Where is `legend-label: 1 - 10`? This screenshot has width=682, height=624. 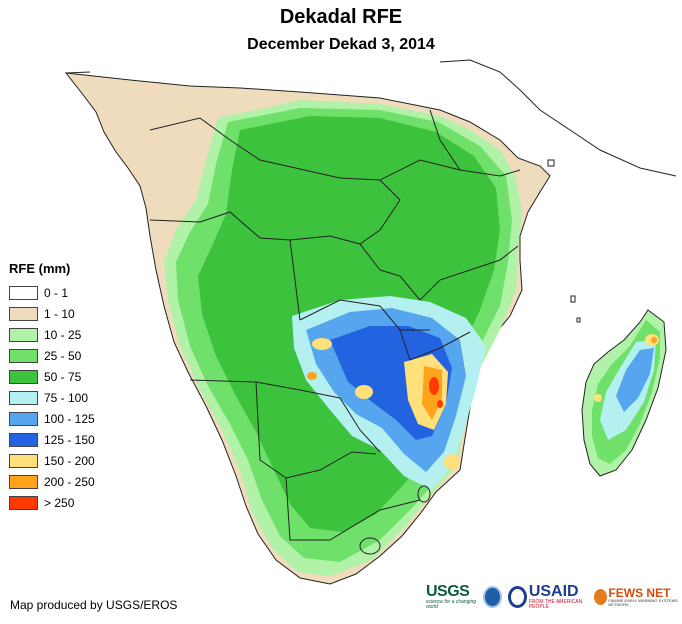 legend-label: 1 - 10 is located at coordinates (59, 313).